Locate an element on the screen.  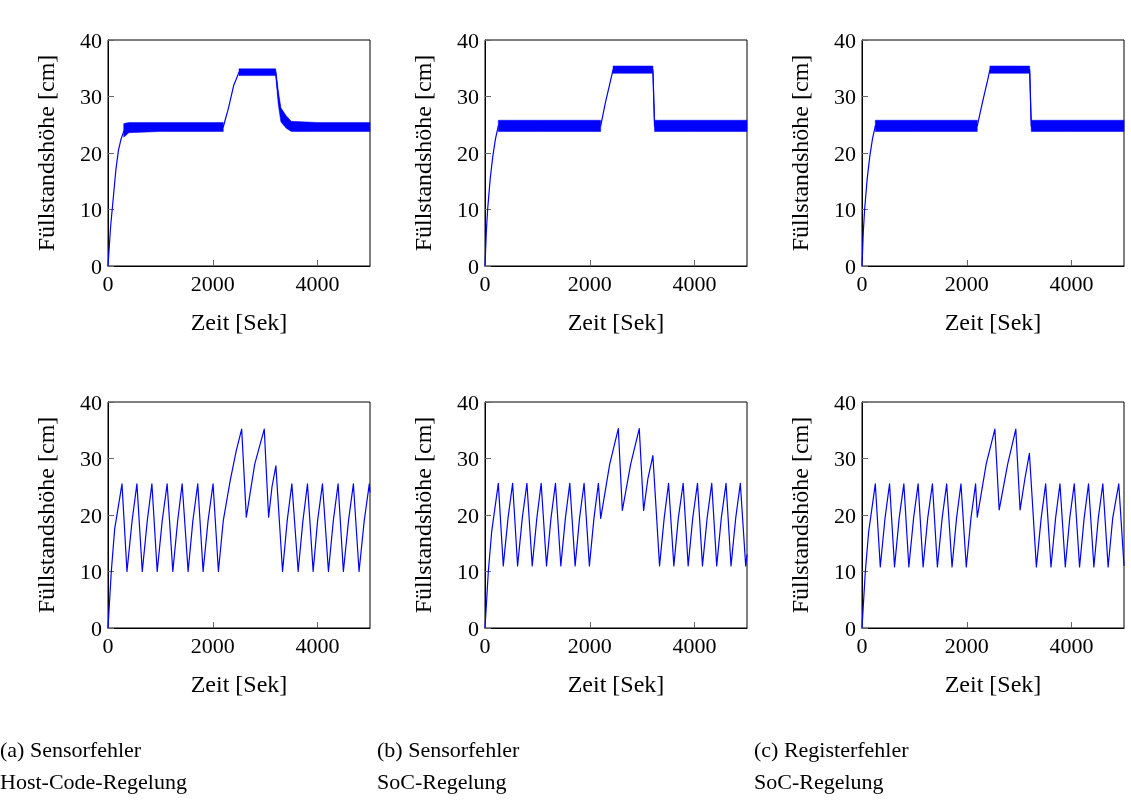
text: (c) Registerfehler is located at coordinates (832, 749).